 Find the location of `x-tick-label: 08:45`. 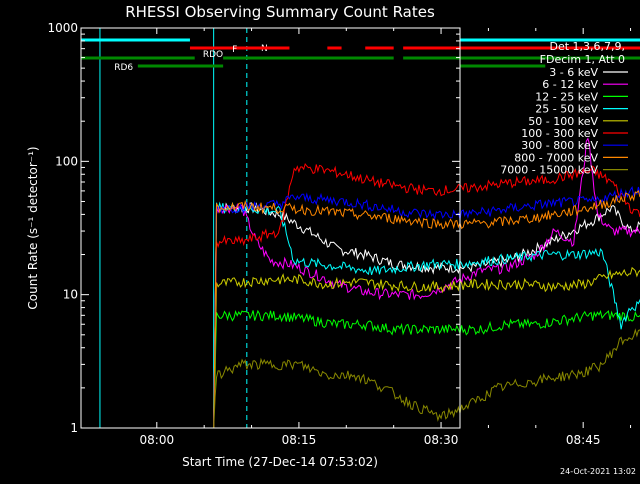

x-tick-label: 08:45 is located at coordinates (583, 440).